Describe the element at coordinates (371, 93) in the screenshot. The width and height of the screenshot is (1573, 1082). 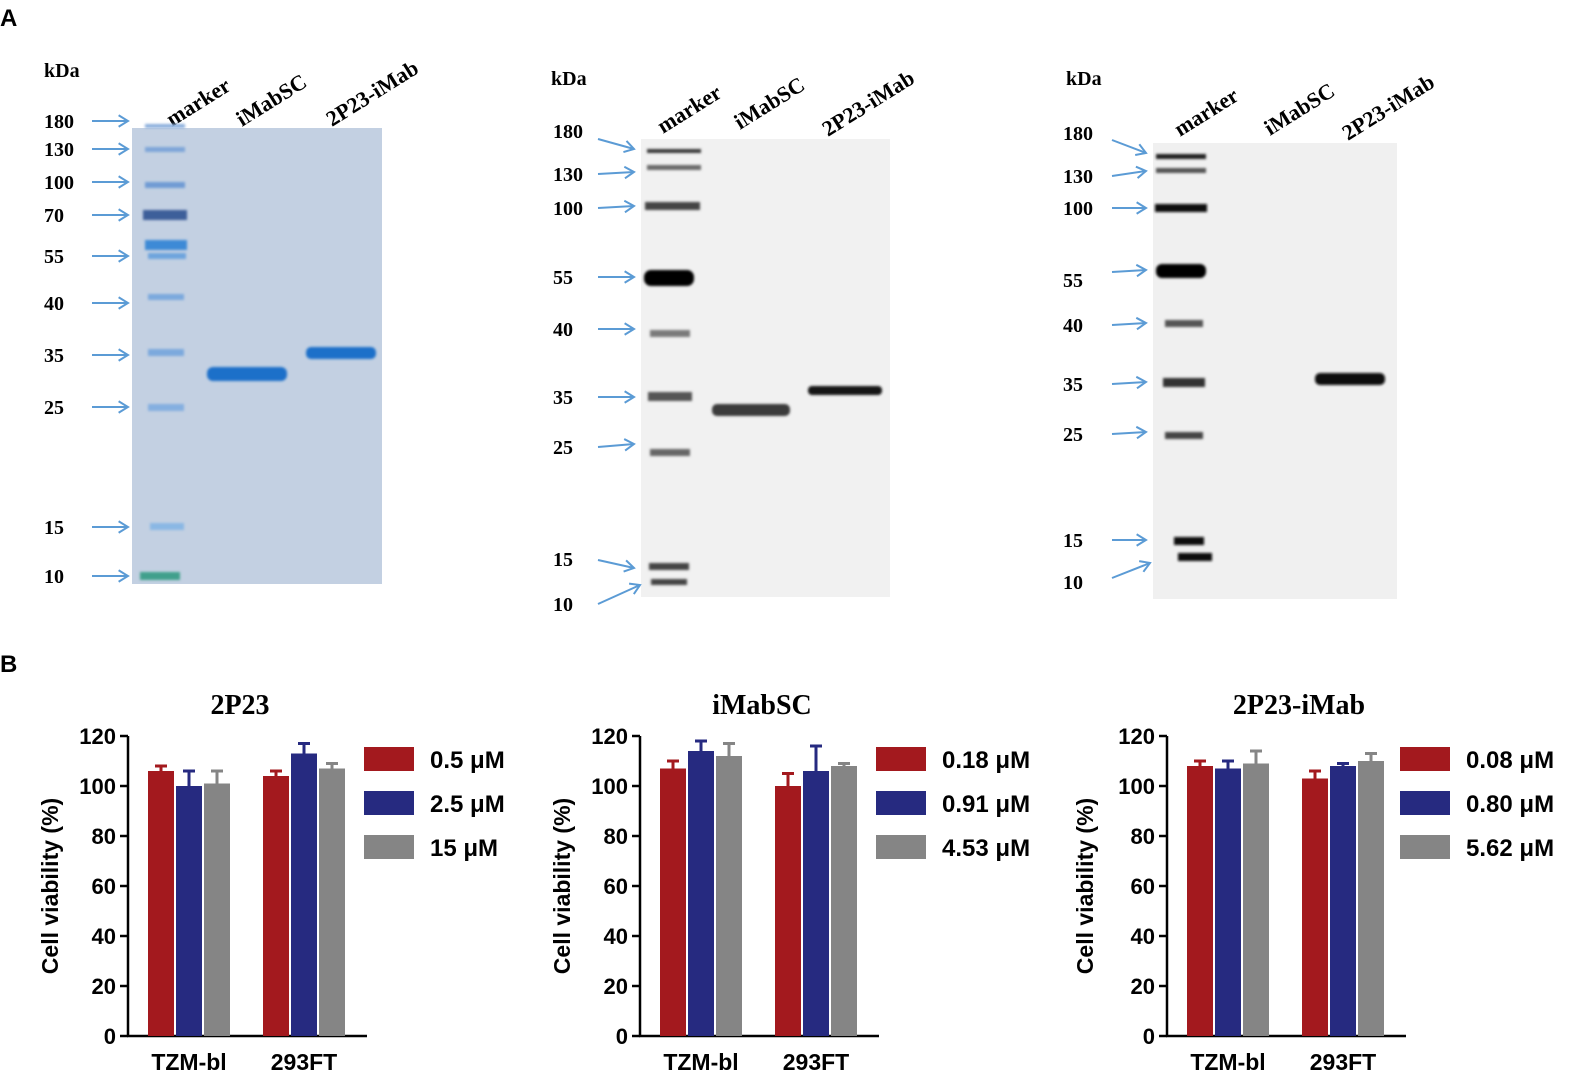
I see `lane-label-2p23-imab: 2P23-iMab` at that location.